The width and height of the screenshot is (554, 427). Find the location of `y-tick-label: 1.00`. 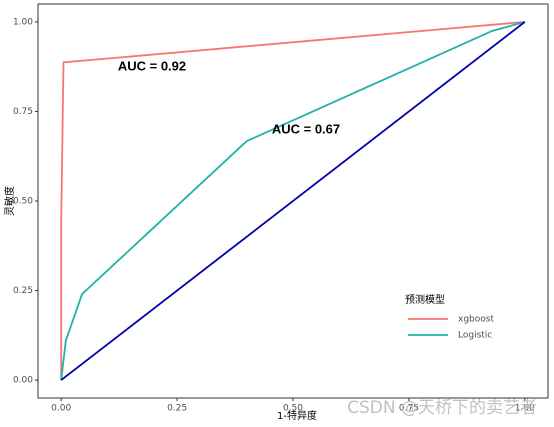

y-tick-label: 1.00 is located at coordinates (23, 22).